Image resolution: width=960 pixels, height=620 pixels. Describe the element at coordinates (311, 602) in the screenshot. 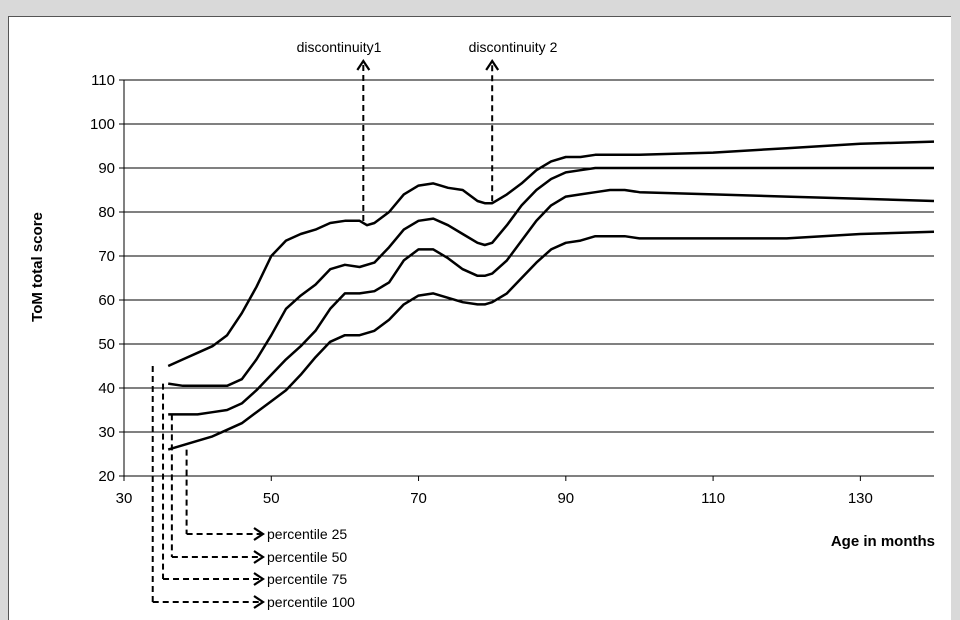

I see `percentile-100-label: percentile 100` at that location.